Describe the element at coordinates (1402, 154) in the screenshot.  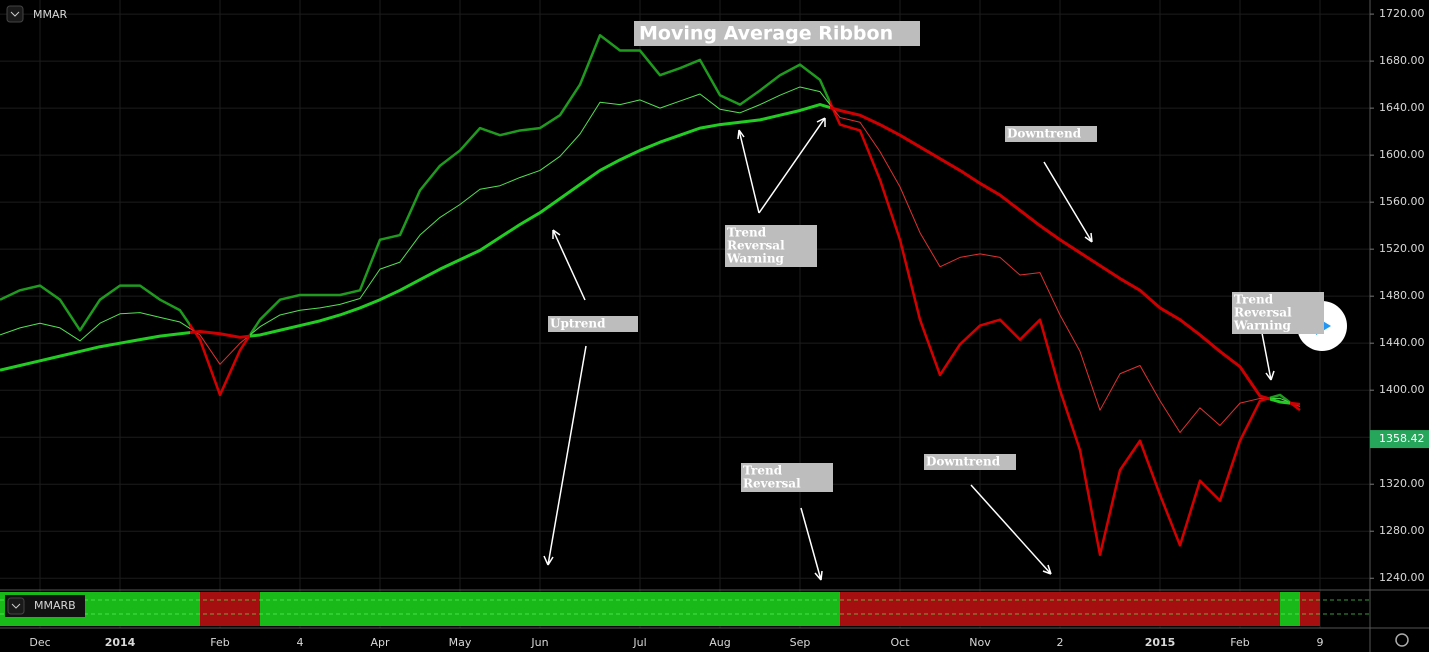
I see `y-tick-label: 1600.00` at that location.